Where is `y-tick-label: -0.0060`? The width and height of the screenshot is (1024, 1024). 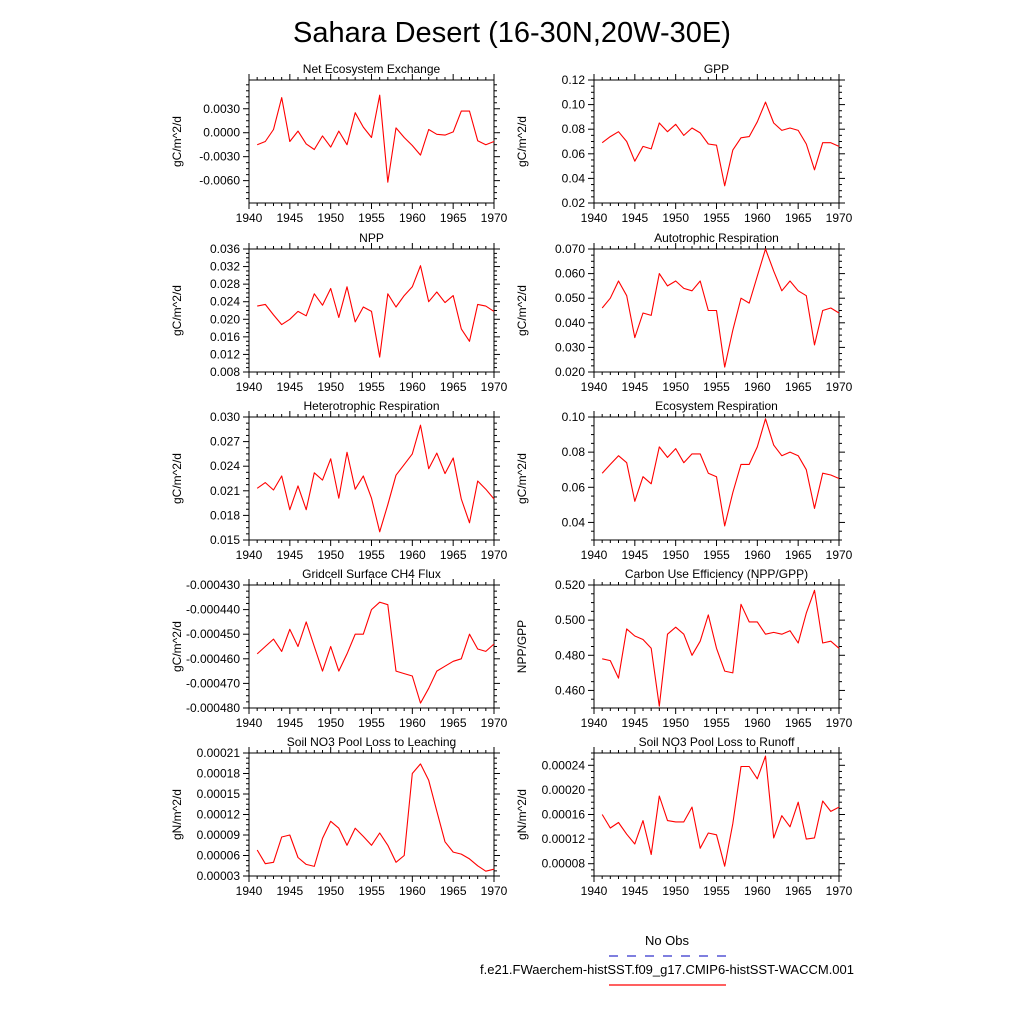
y-tick-label: -0.0060 is located at coordinates (219, 181).